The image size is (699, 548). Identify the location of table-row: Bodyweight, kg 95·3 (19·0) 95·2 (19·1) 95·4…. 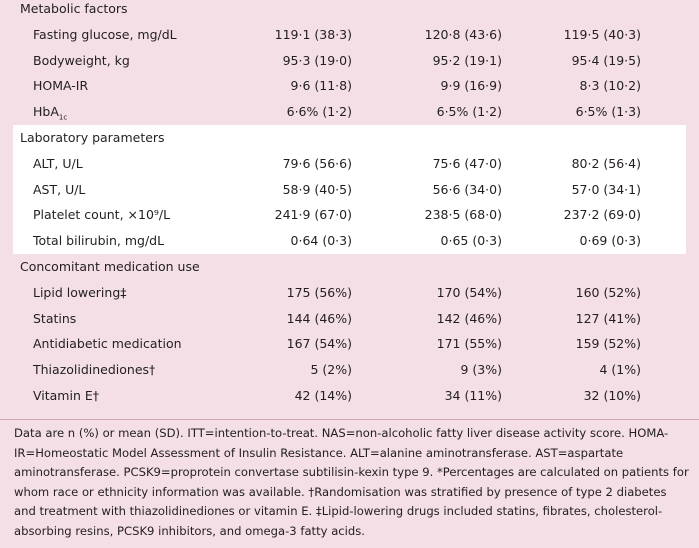
(349, 61).